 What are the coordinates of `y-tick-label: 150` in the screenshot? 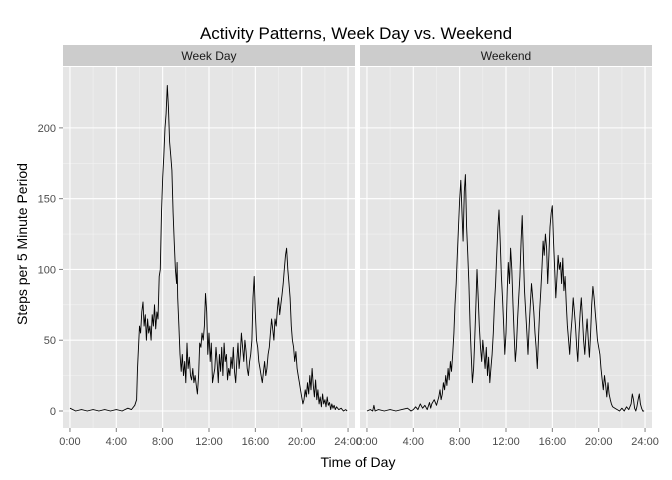 It's located at (47, 200).